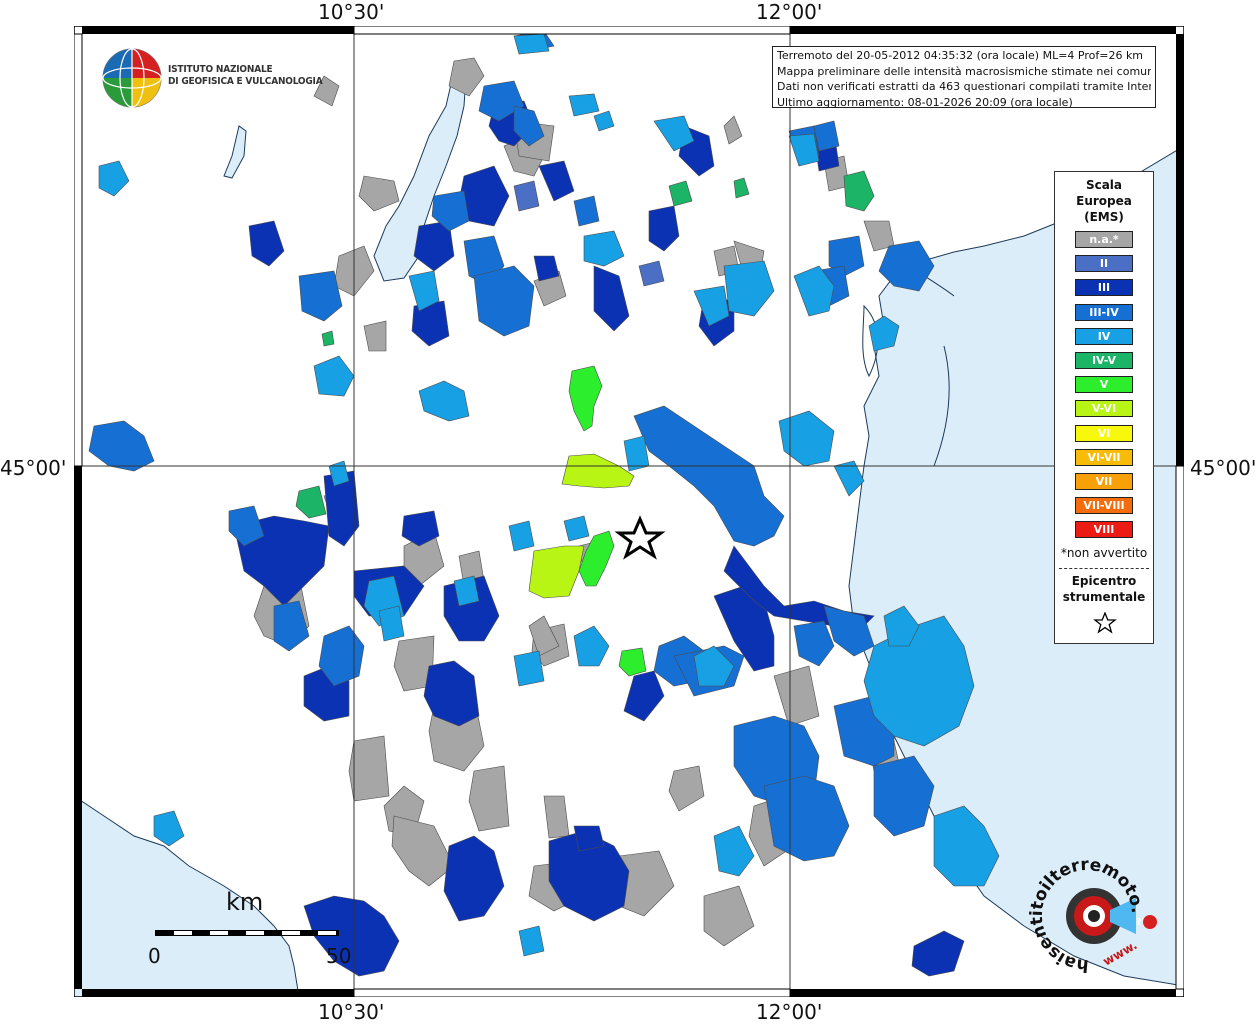 The image size is (1256, 1024). Describe the element at coordinates (420, 176) in the screenshot. I see `lake-garda` at that location.